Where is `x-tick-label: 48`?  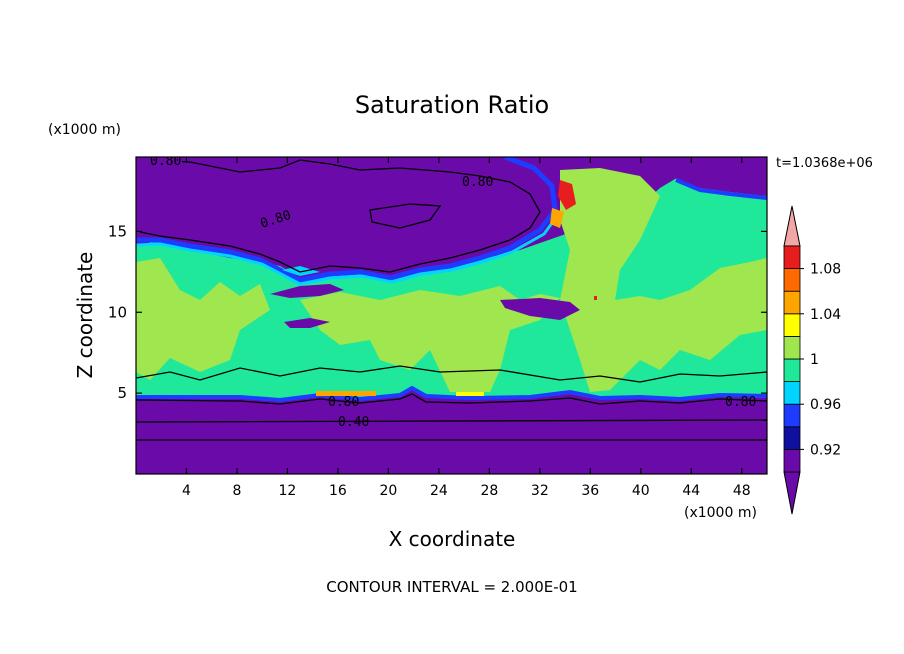 x-tick-label: 48 is located at coordinates (742, 491).